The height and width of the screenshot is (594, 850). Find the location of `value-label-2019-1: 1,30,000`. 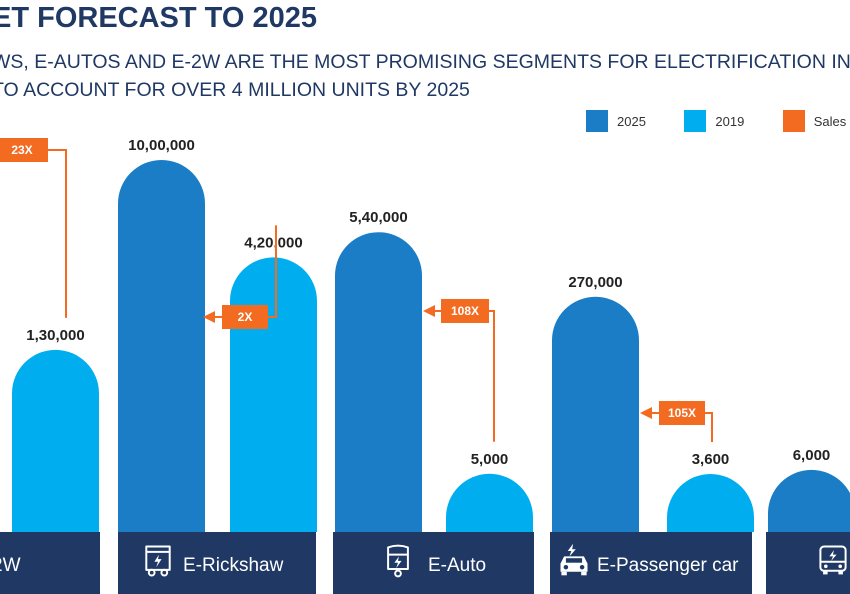

value-label-2019-1: 1,30,000 is located at coordinates (55, 335).